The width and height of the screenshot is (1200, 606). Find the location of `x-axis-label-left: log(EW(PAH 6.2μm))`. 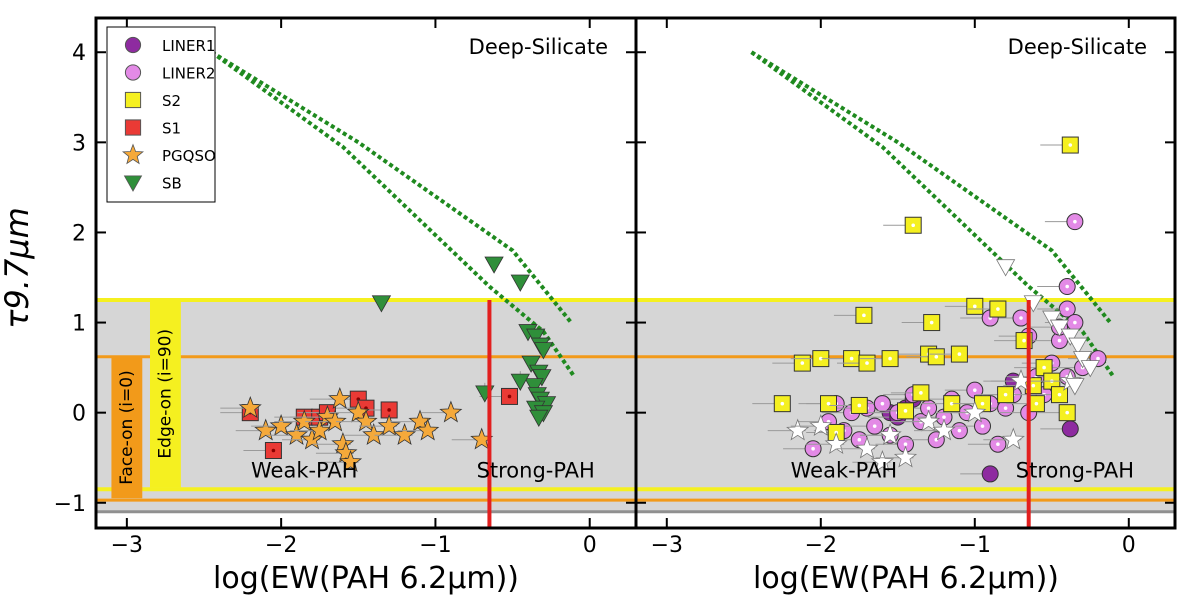

x-axis-label-left: log(EW(PAH 6.2μm)) is located at coordinates (366, 578).